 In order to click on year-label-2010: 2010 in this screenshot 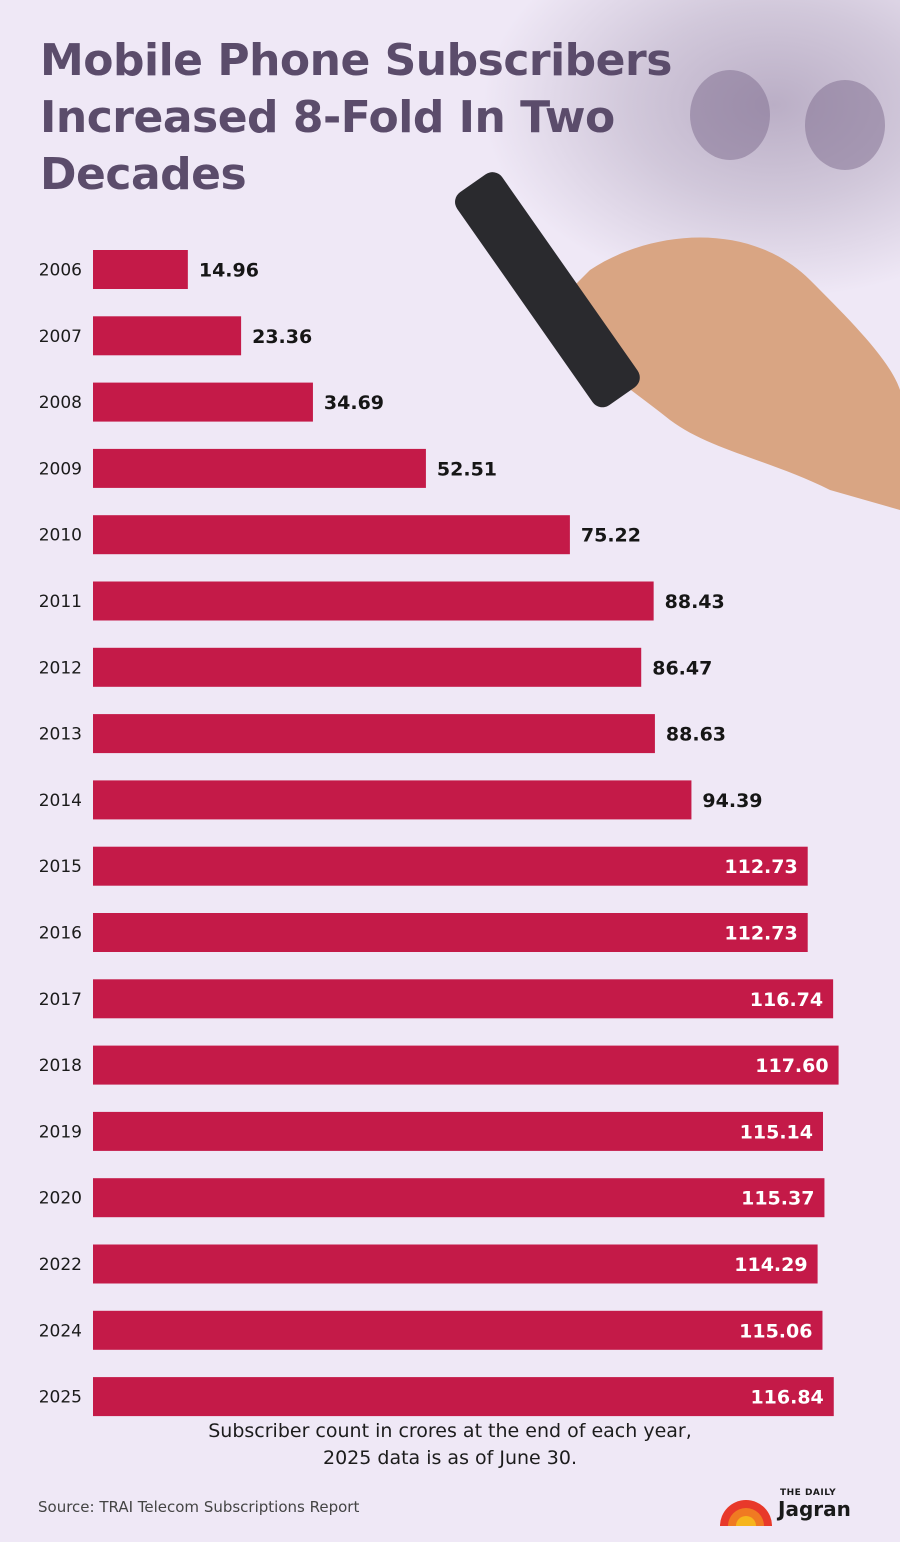, I will do `click(60, 536)`.